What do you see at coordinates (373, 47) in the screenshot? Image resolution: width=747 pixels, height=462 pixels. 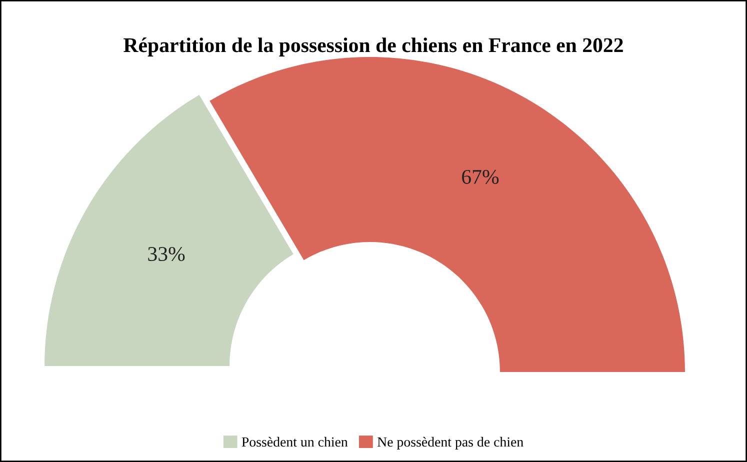 I see `chart-title: Répartition de la possession de chiens en France en 2022` at bounding box center [373, 47].